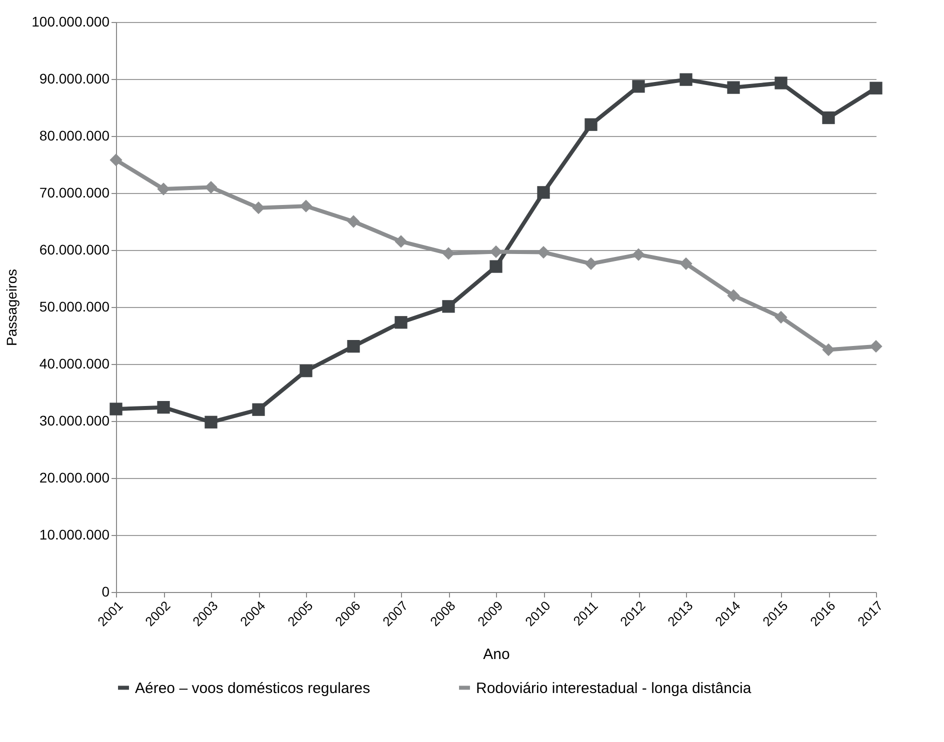 The width and height of the screenshot is (944, 742). What do you see at coordinates (71, 22) in the screenshot?
I see `y-tick-label: 100.000.000` at bounding box center [71, 22].